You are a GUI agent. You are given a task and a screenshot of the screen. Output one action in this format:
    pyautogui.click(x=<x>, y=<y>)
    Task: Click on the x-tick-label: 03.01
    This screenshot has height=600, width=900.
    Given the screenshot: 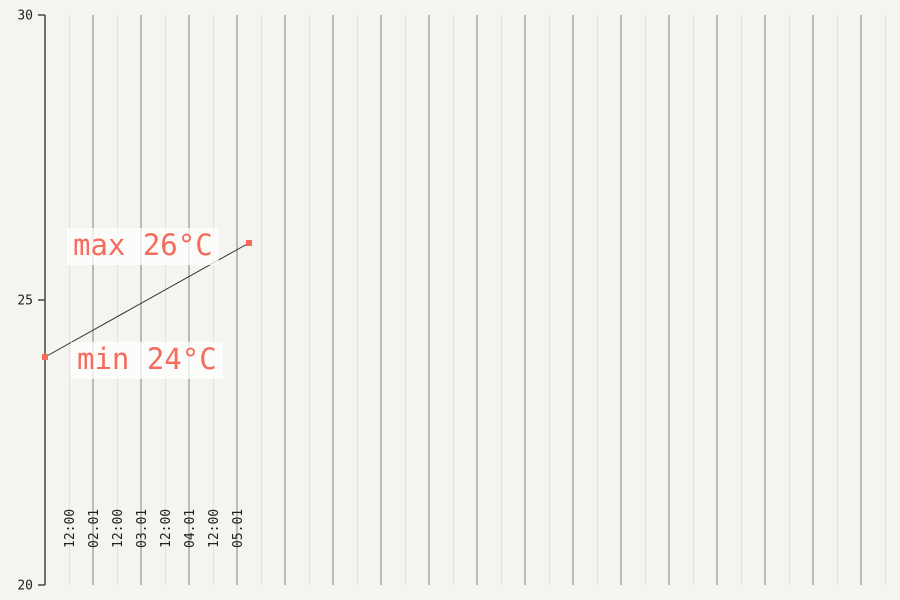 What is the action you would take?
    pyautogui.click(x=142, y=528)
    